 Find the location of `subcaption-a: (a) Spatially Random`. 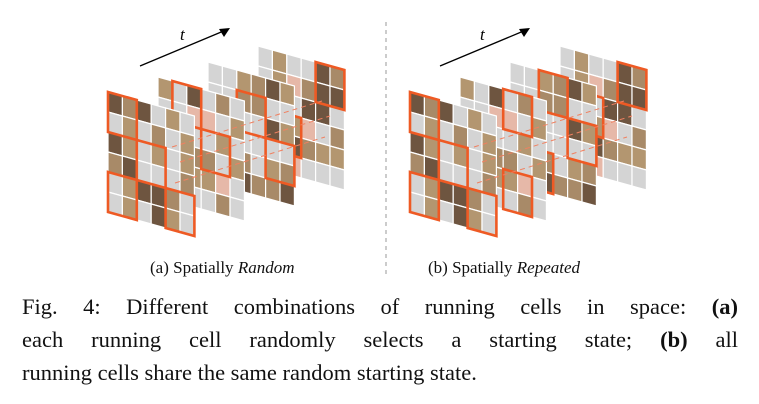

subcaption-a: (a) Spatially Random is located at coordinates (222, 267).